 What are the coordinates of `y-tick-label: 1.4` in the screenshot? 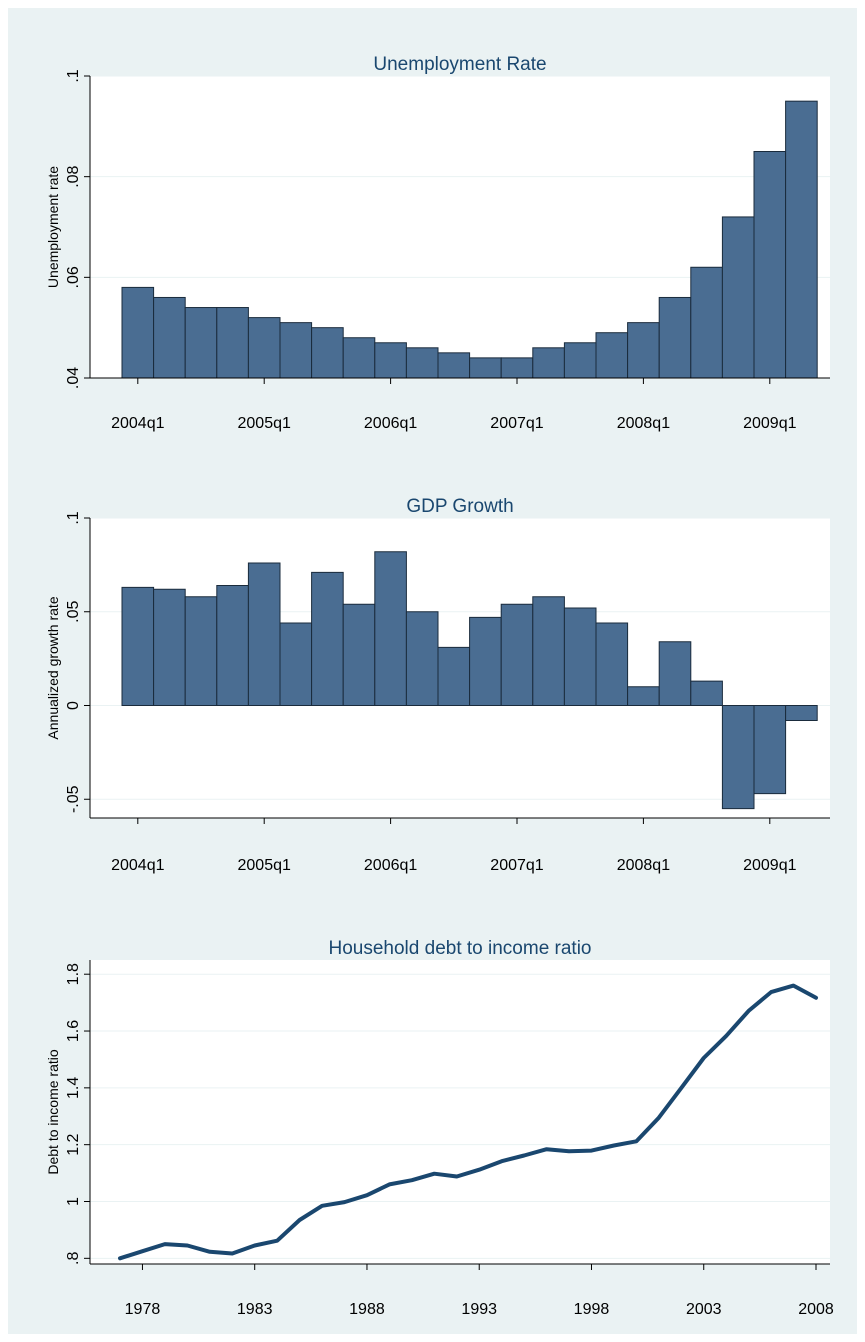 It's located at (73, 1088).